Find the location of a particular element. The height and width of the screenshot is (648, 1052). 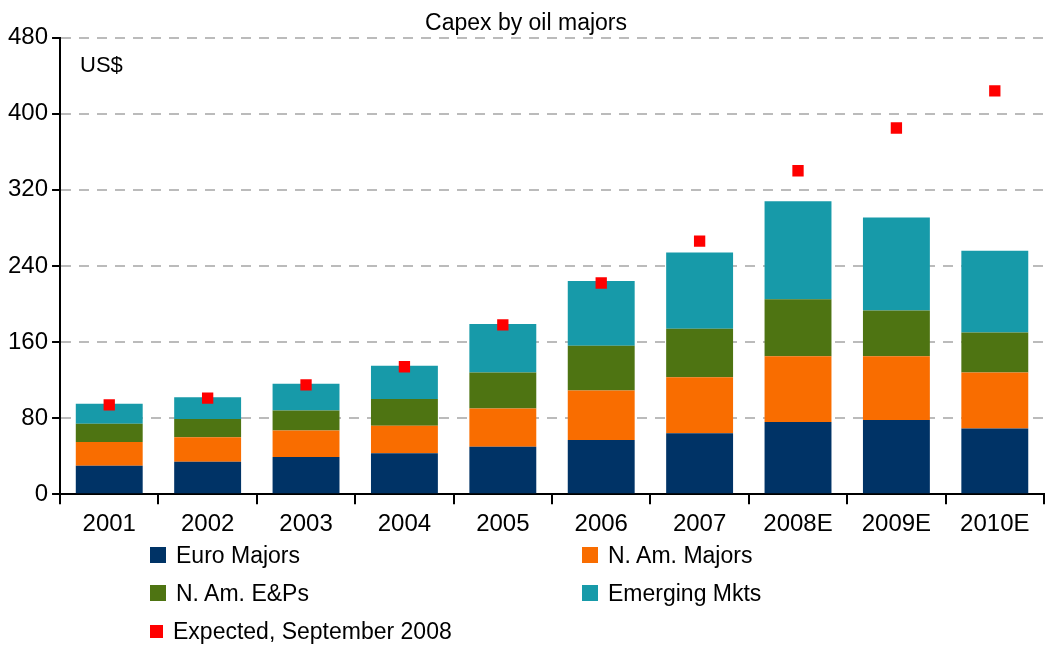

x-tick-label: 2010E is located at coordinates (995, 523).